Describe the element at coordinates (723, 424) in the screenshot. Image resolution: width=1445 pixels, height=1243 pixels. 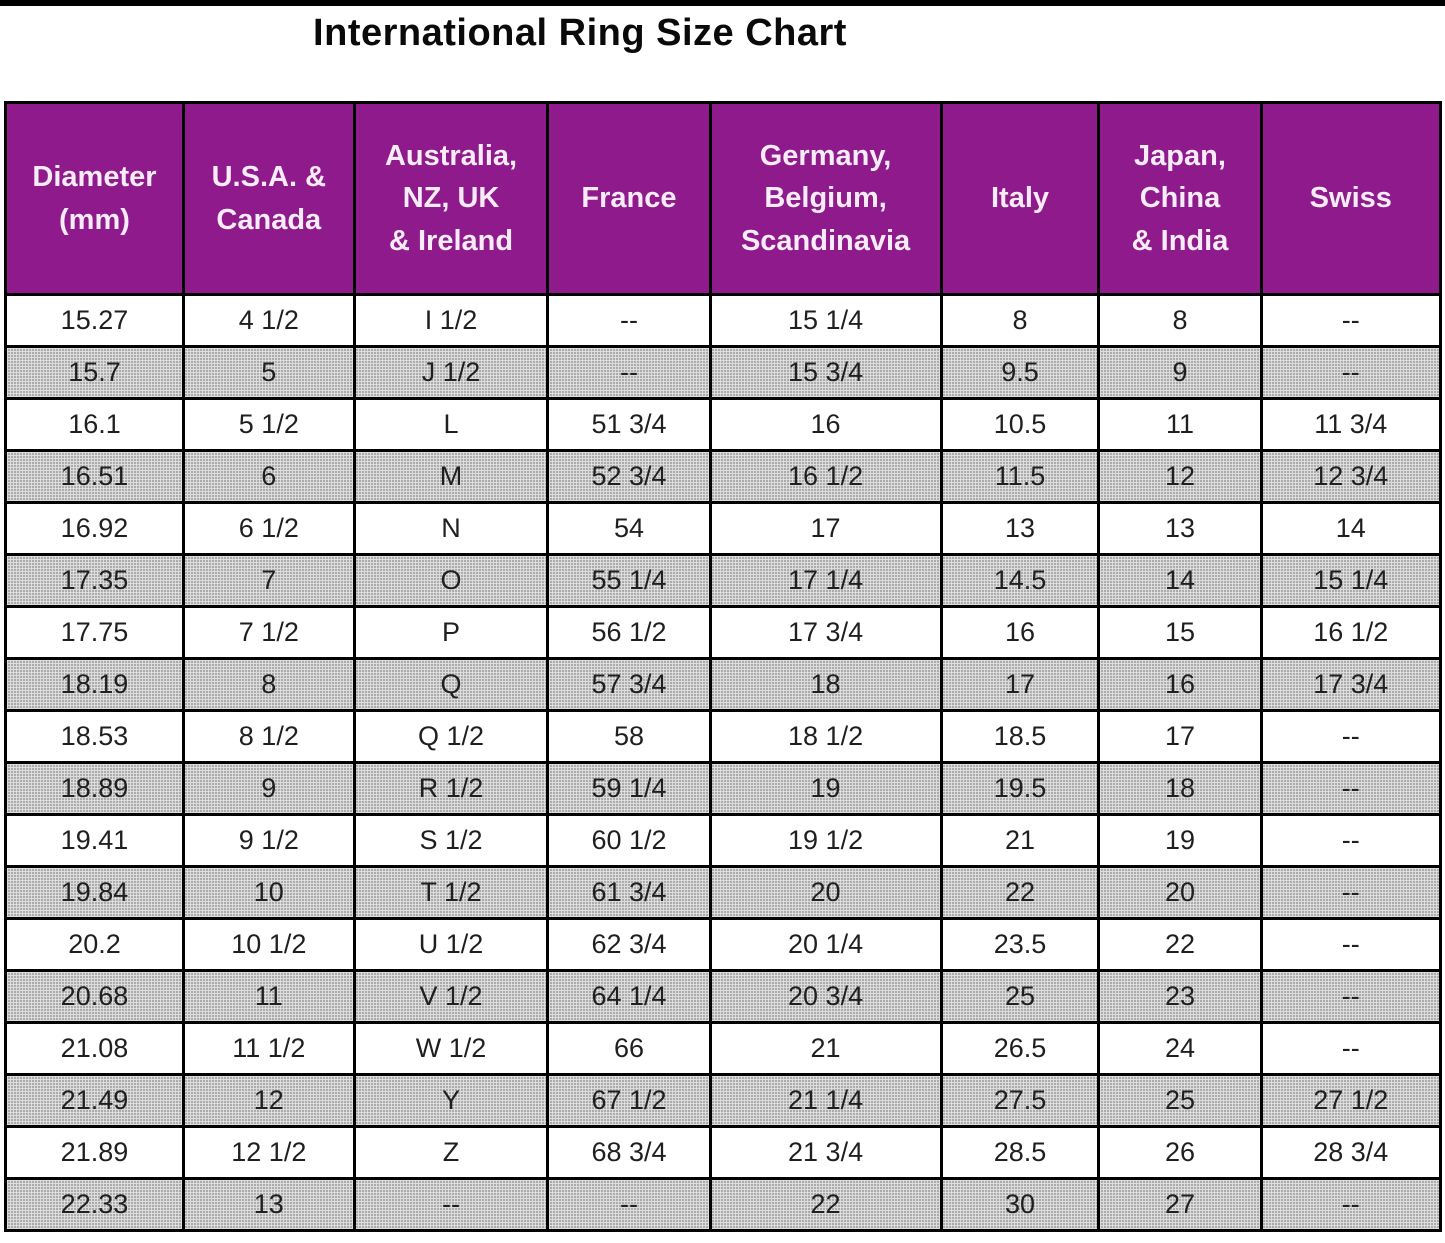
I see `table-row: 16.1 5 1/2 L 51 3/4 16 10.5 11 11 3/4` at that location.